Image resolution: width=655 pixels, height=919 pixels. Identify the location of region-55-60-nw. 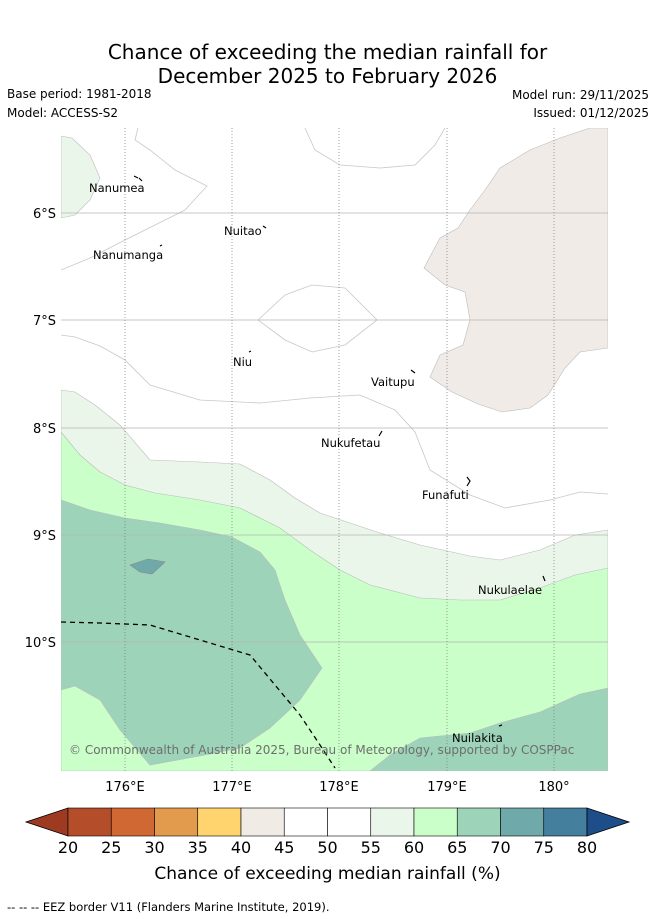
(81, 177).